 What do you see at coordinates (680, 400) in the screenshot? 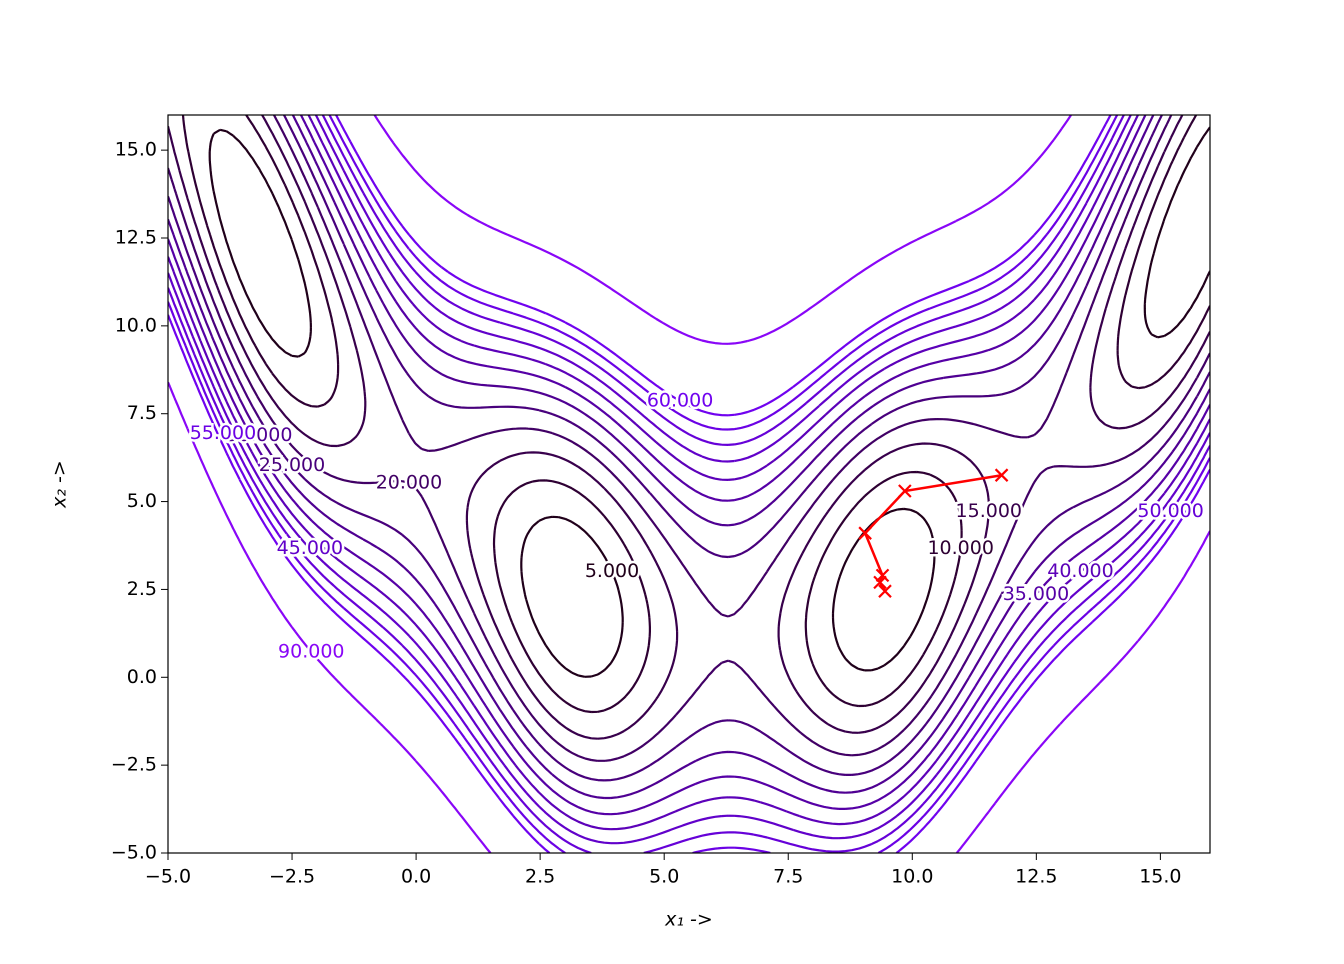
I see `contour-label: 60.000` at bounding box center [680, 400].